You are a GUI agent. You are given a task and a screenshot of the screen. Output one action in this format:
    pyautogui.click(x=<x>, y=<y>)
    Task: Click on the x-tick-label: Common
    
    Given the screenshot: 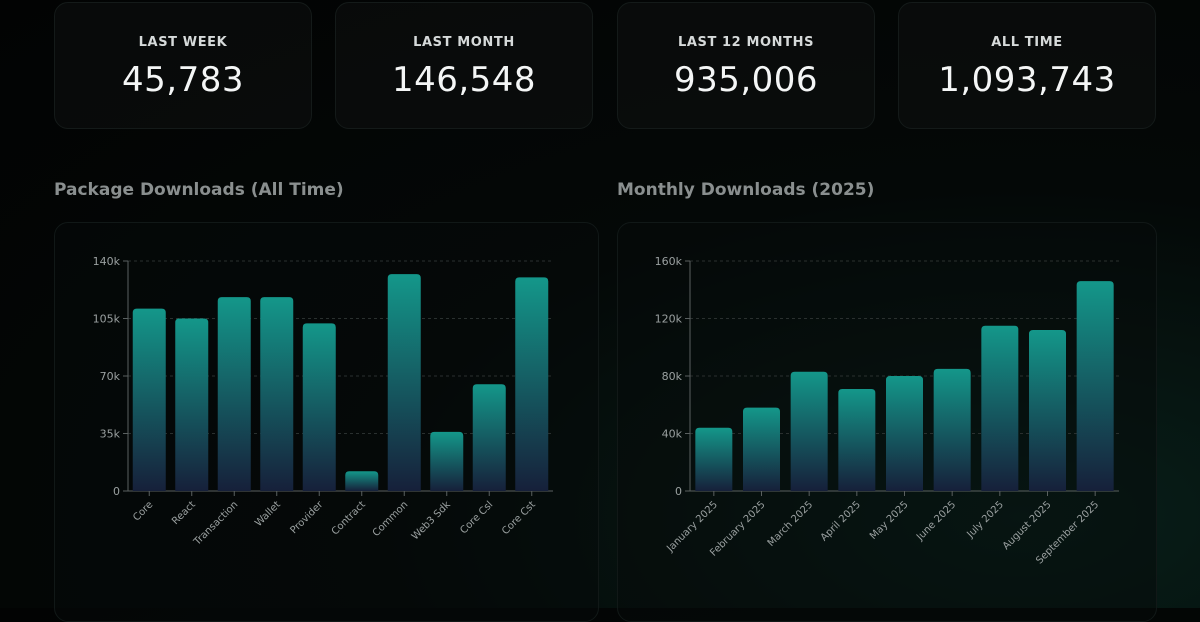 What is the action you would take?
    pyautogui.click(x=391, y=519)
    